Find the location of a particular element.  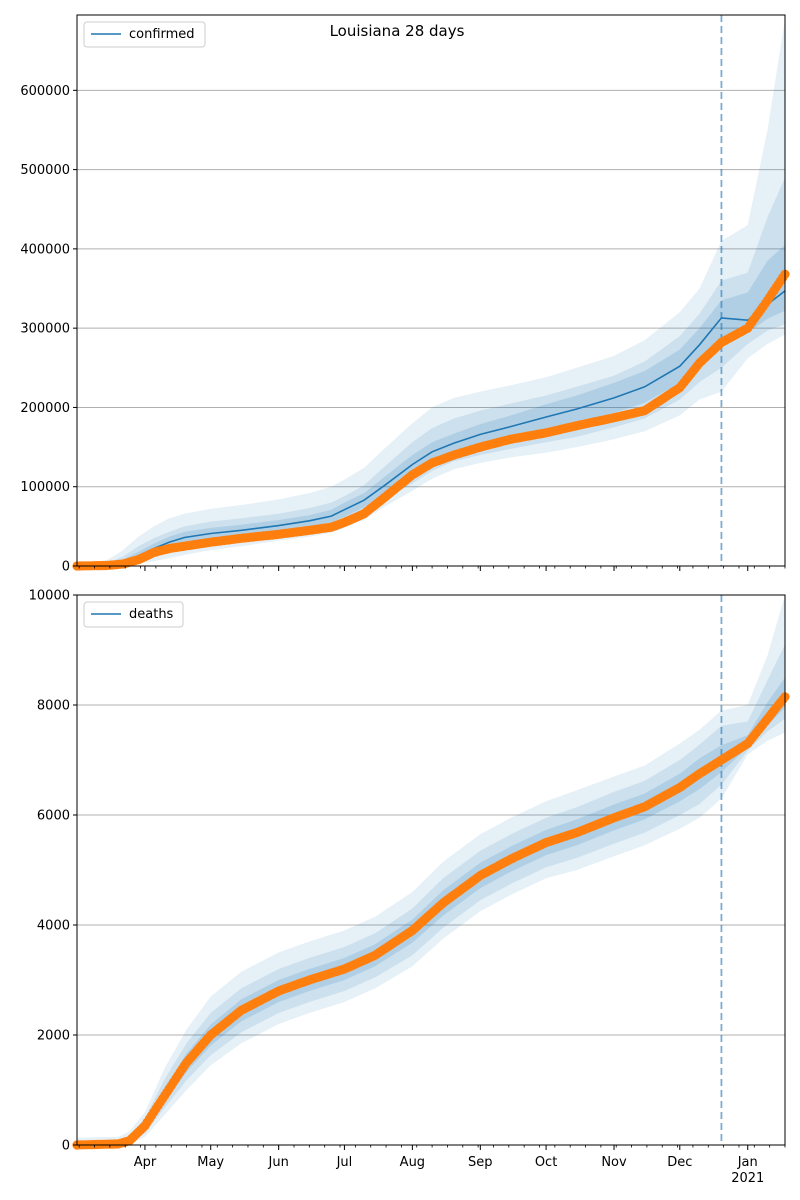

deaths-y-axis: 0 2000 4000 6000 8000 10000 is located at coordinates (53, 871).